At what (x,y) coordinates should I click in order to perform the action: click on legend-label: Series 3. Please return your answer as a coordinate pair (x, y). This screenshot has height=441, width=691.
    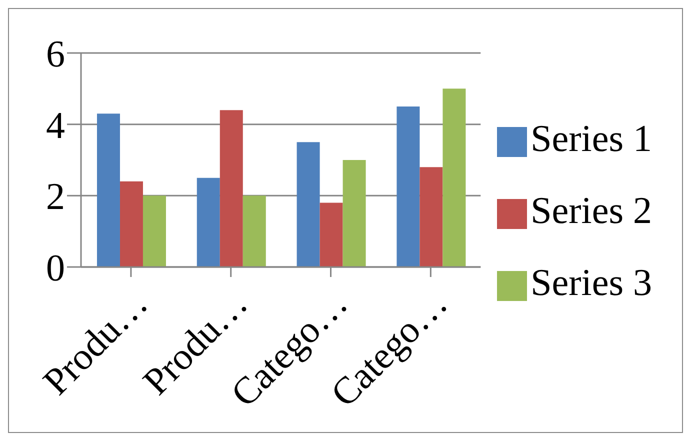
    Looking at the image, I should click on (591, 283).